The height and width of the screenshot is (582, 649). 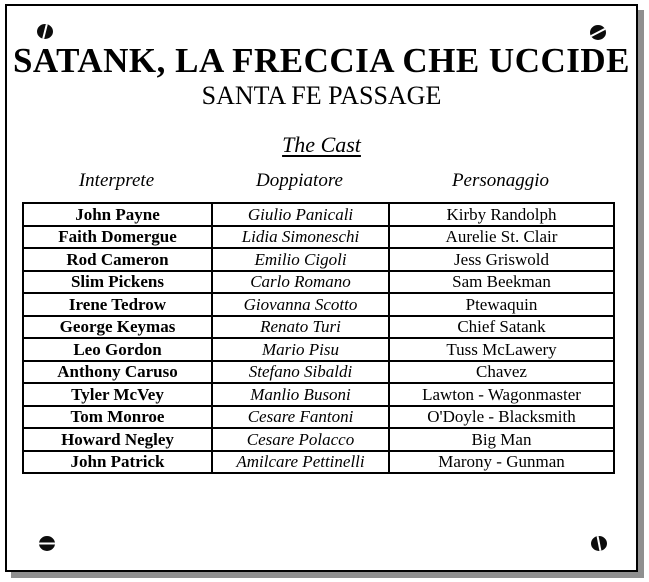 What do you see at coordinates (117, 214) in the screenshot?
I see `cell-interprete: John Payne` at bounding box center [117, 214].